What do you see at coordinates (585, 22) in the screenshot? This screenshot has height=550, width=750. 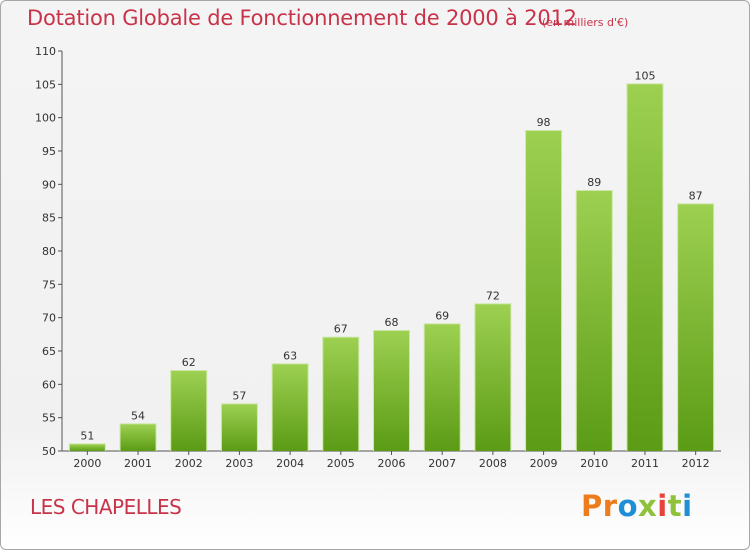 I see `unit-label: (en milliers d'€)` at bounding box center [585, 22].